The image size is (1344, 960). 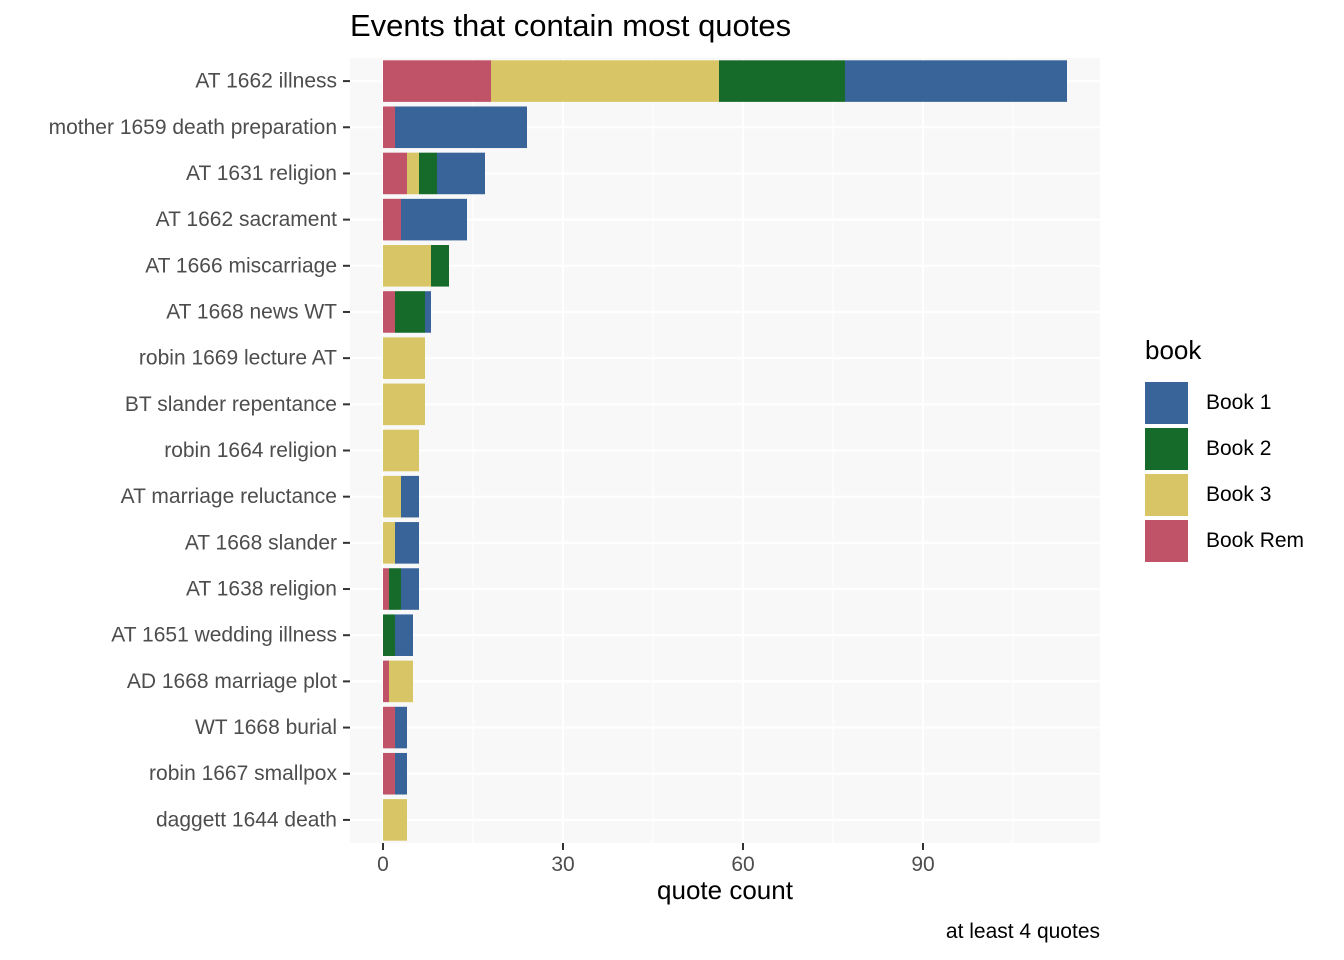 I want to click on x-axis: 0 30 60 90, so click(x=656, y=859).